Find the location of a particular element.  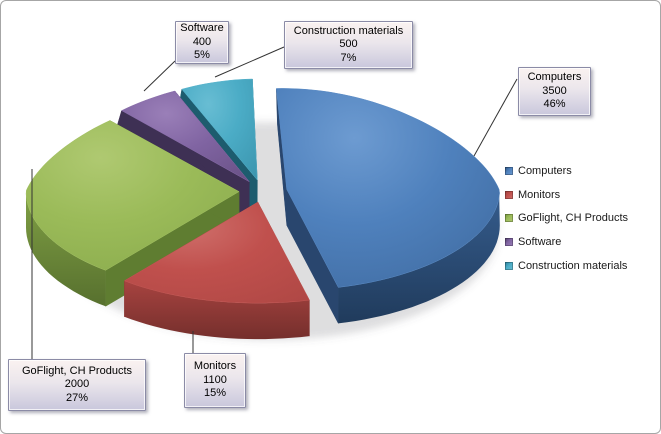

data-label-category: Software is located at coordinates (202, 28).